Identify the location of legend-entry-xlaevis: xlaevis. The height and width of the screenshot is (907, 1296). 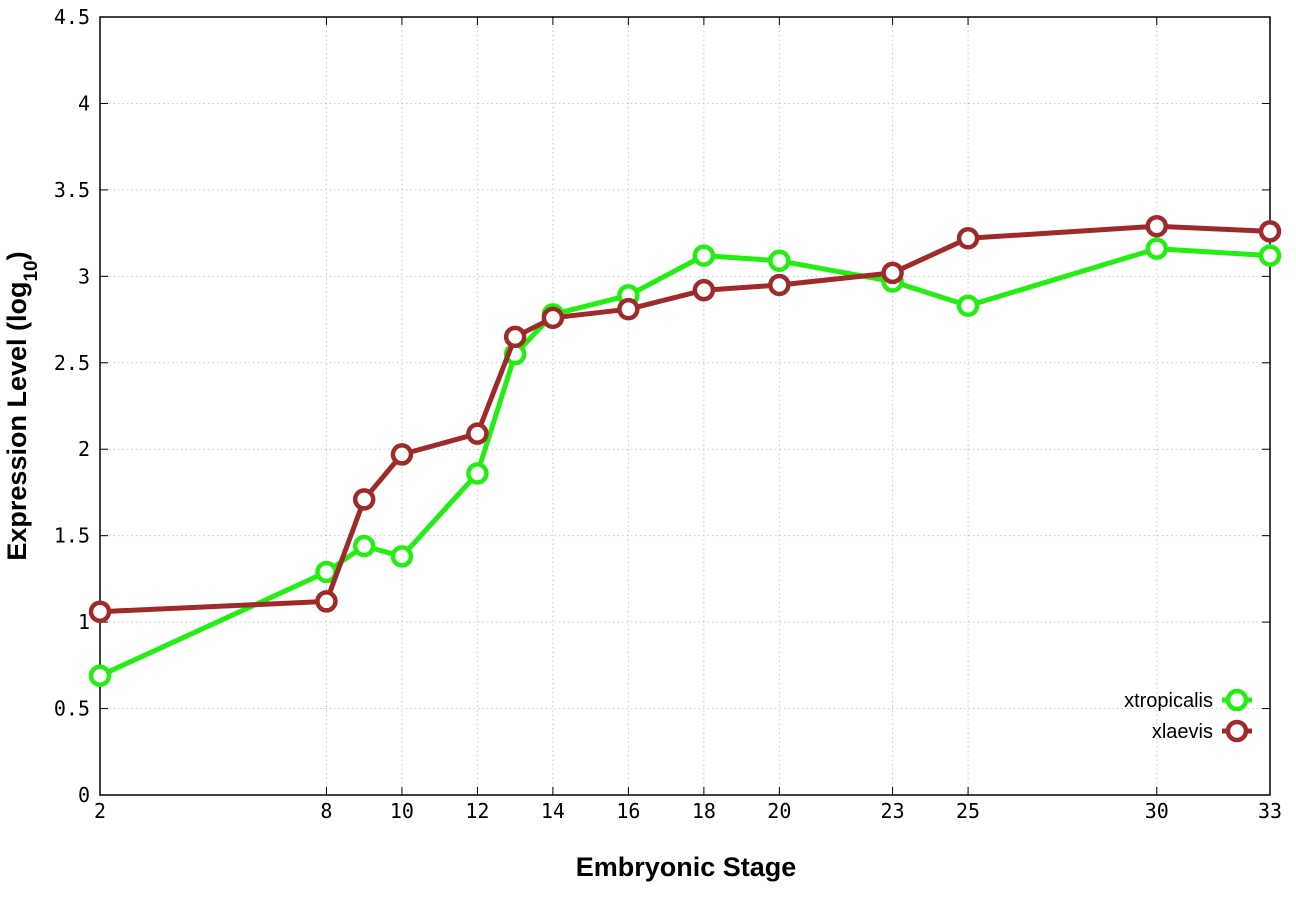
(1202, 731).